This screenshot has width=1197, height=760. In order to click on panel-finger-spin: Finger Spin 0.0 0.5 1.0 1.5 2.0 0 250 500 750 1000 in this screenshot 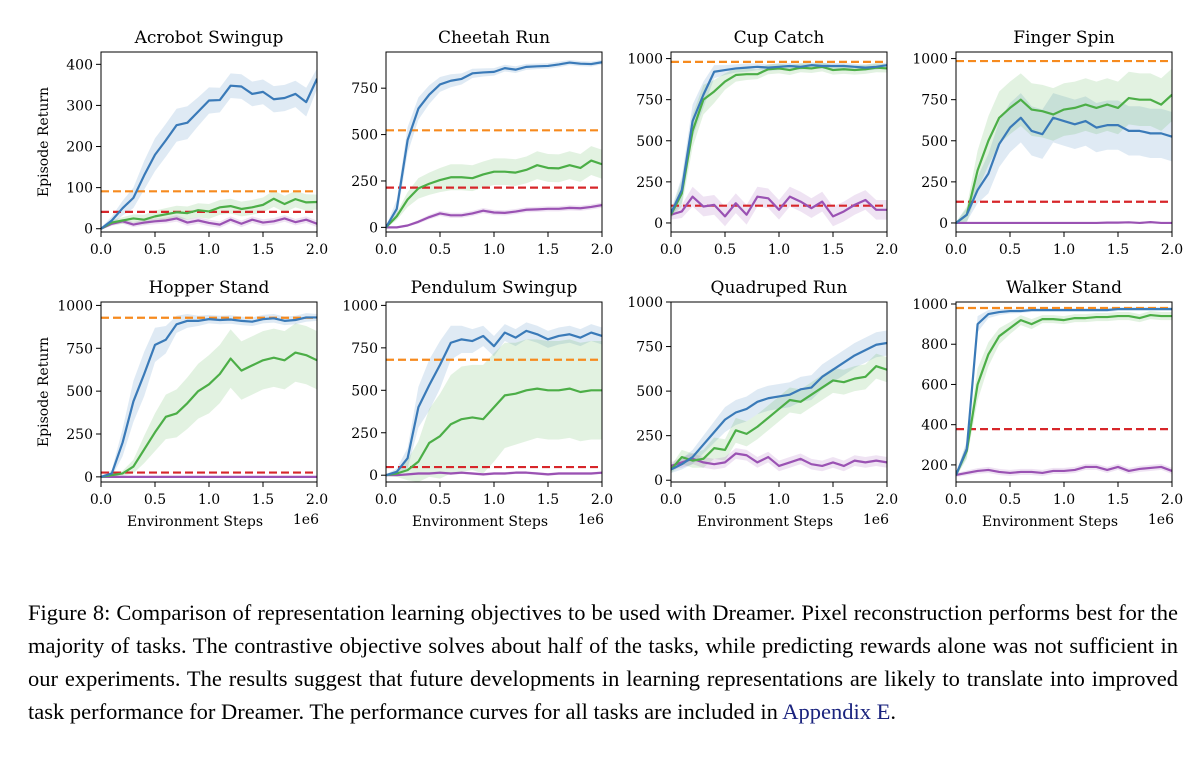, I will do `click(1047, 143)`.